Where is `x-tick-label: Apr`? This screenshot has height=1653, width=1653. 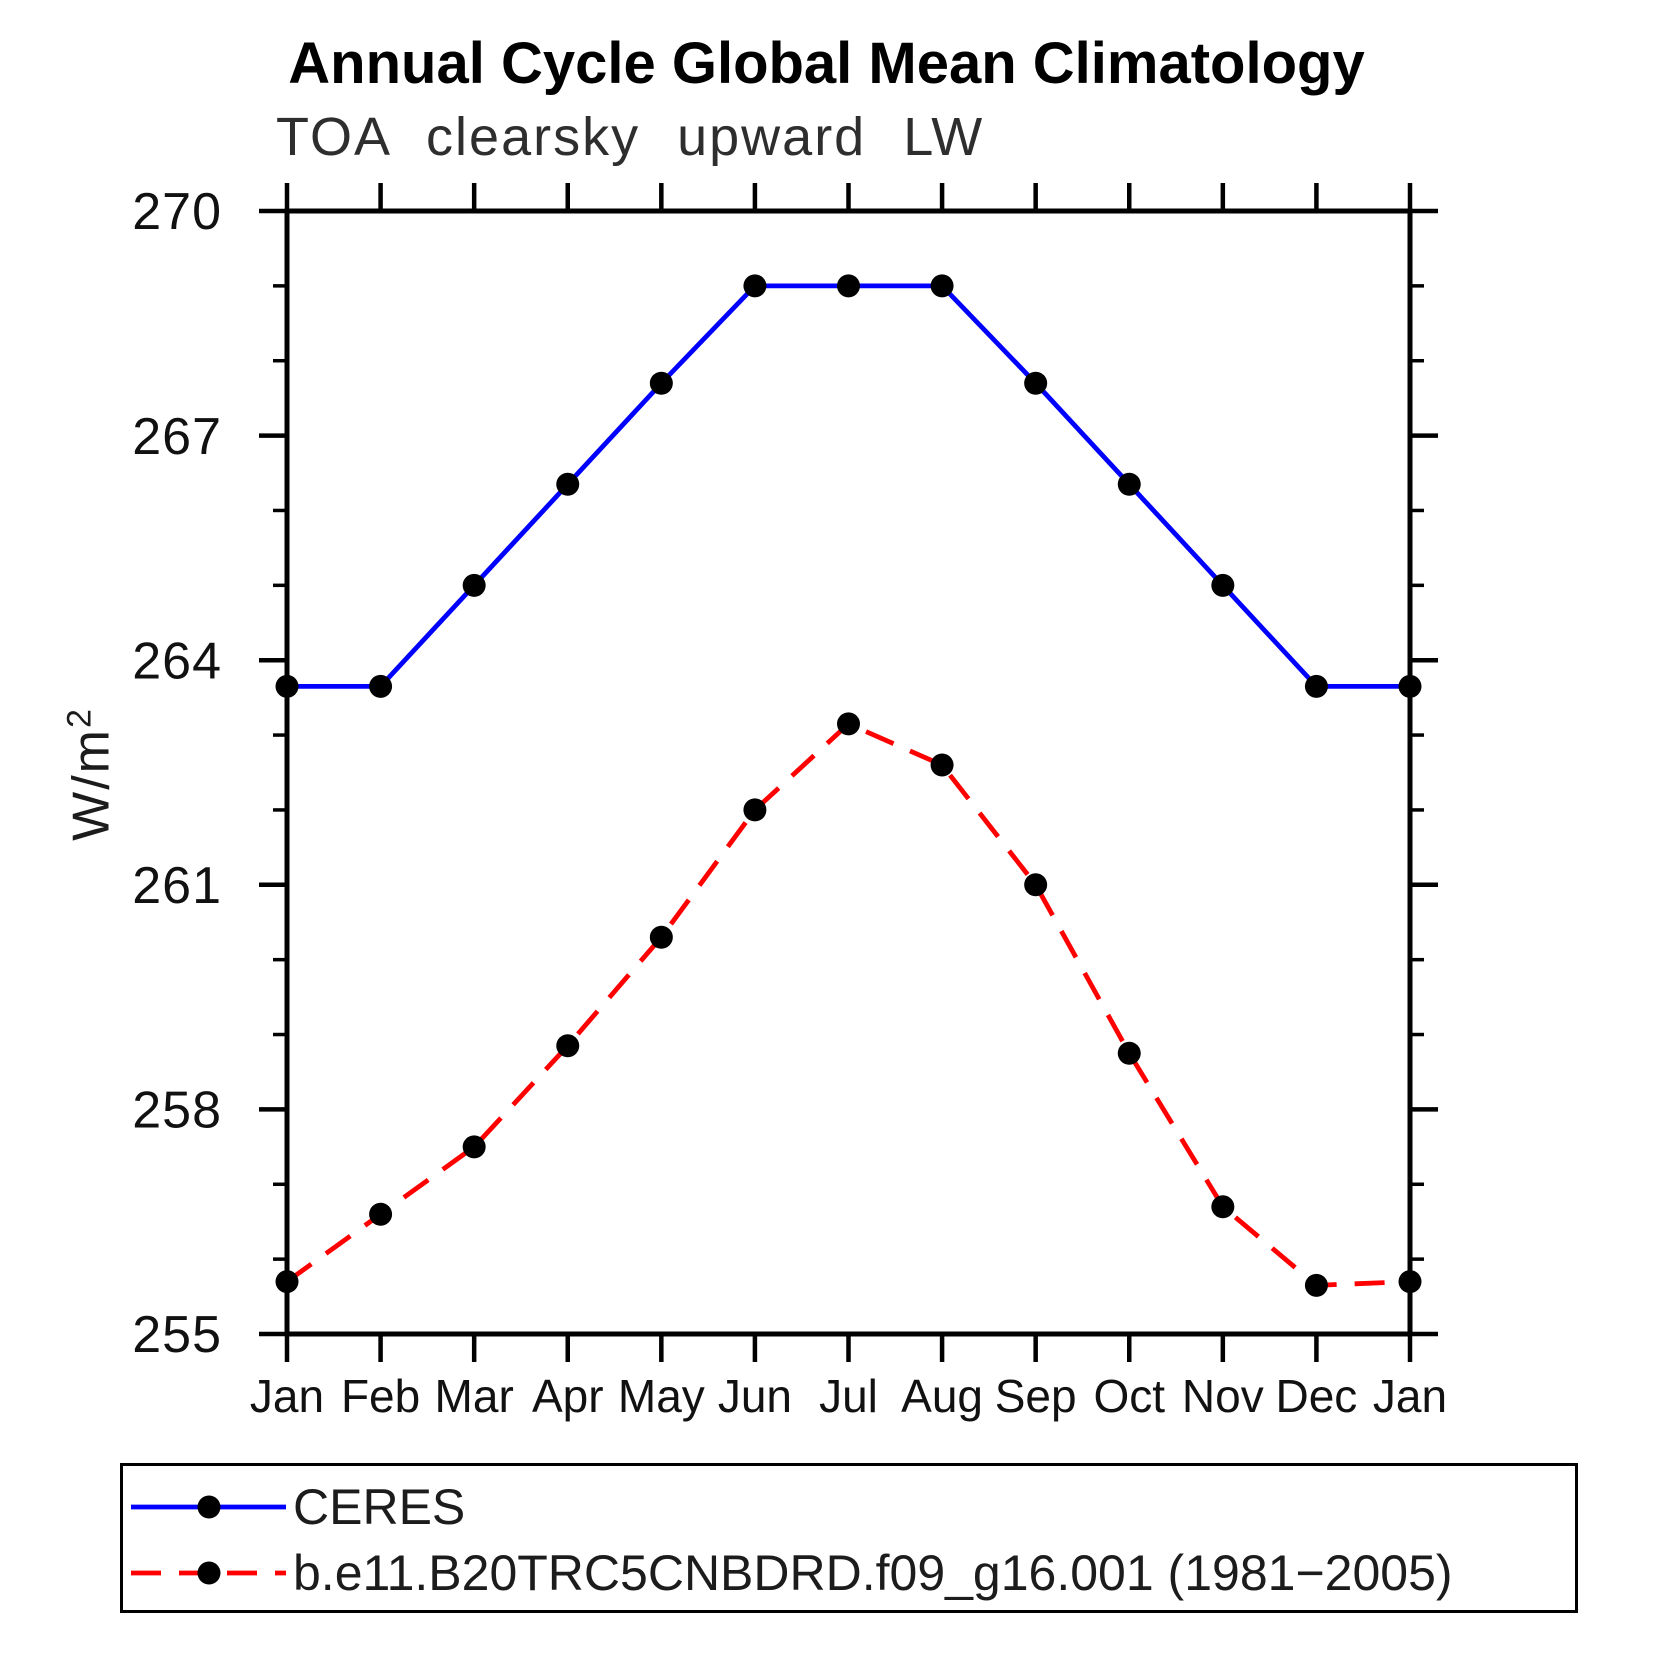
x-tick-label: Apr is located at coordinates (568, 1396).